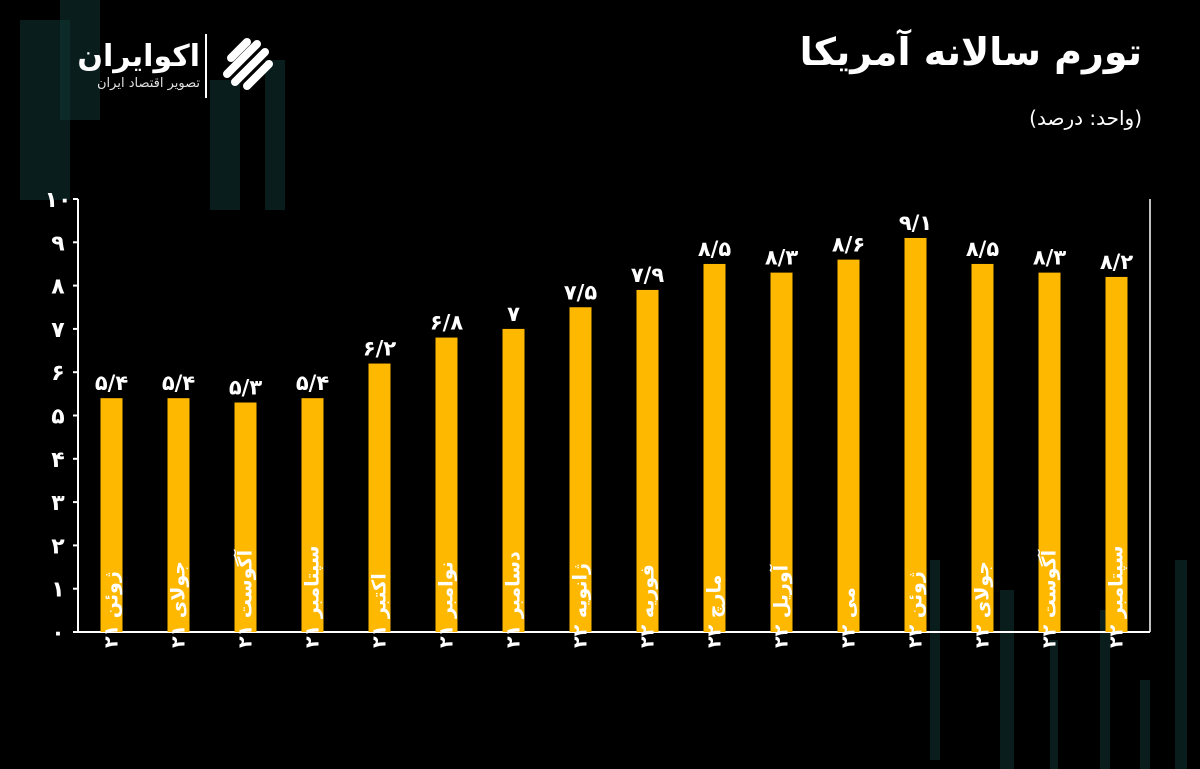 The width and height of the screenshot is (1200, 769). What do you see at coordinates (1085, 118) in the screenshot?
I see `chart-unit-note: (واحد: درصد)` at bounding box center [1085, 118].